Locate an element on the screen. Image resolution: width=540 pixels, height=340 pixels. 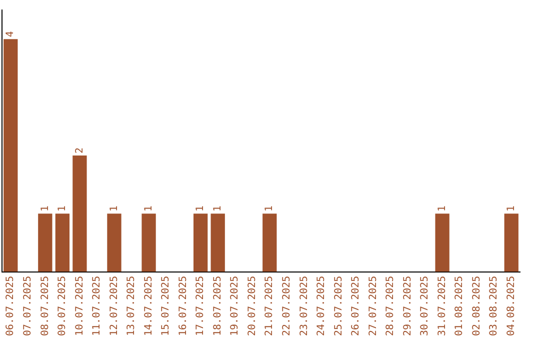
x-tick-label: 16.07.2025 is located at coordinates (183, 306).